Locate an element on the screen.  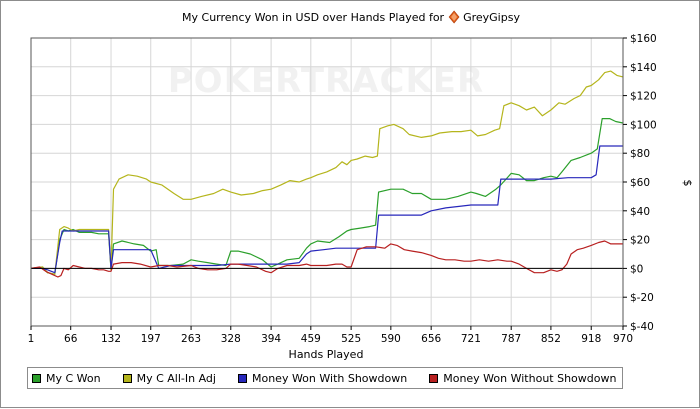
x-tick-label: 970 is located at coordinates (623, 339).